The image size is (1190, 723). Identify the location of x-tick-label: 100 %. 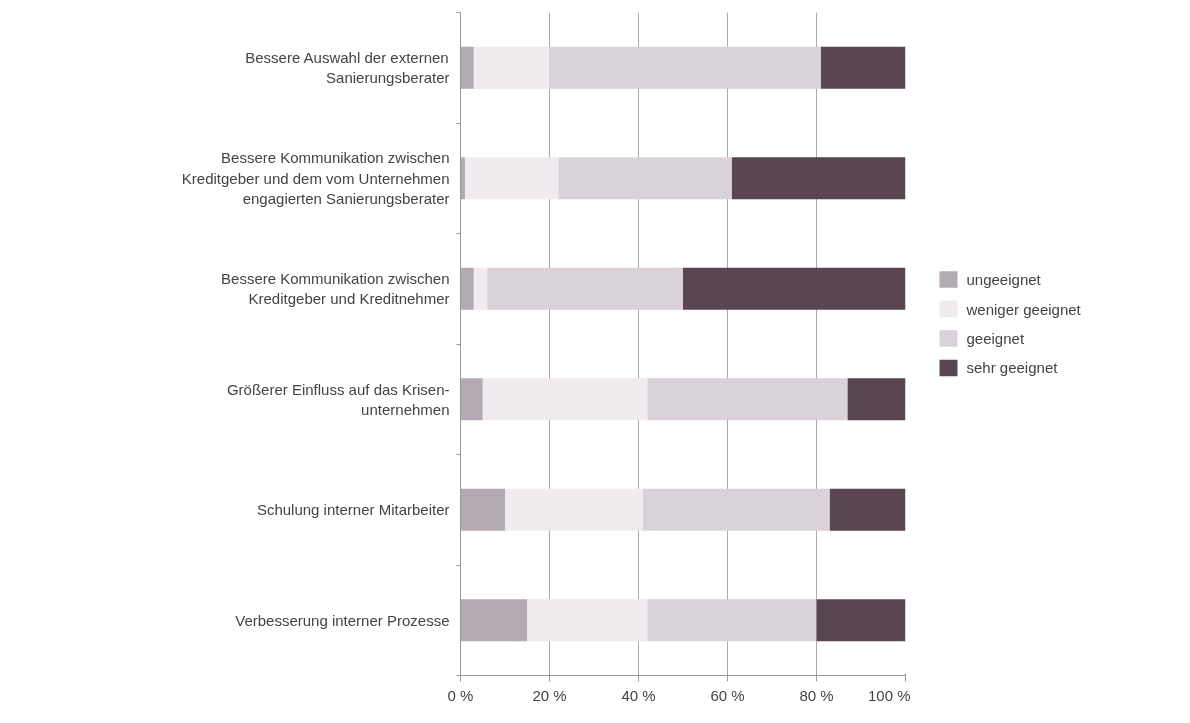
(889, 695).